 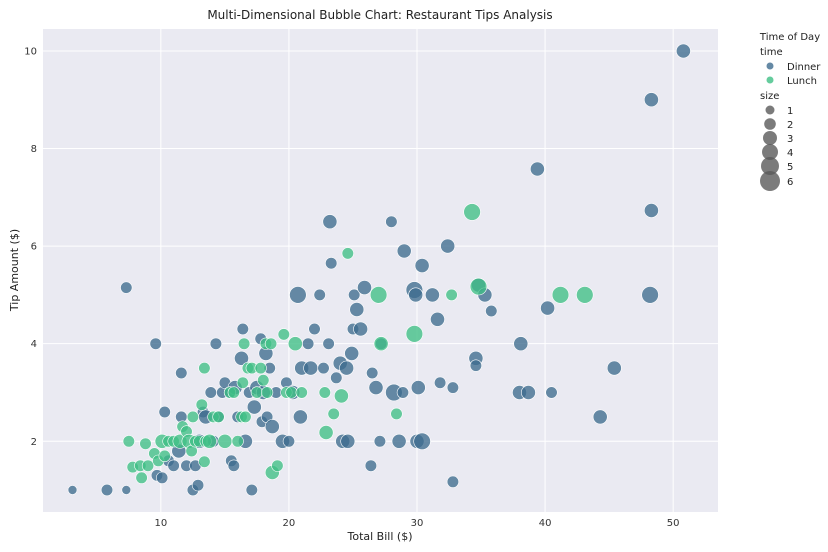 What do you see at coordinates (770, 152) in the screenshot?
I see `legend-size-4-marker` at bounding box center [770, 152].